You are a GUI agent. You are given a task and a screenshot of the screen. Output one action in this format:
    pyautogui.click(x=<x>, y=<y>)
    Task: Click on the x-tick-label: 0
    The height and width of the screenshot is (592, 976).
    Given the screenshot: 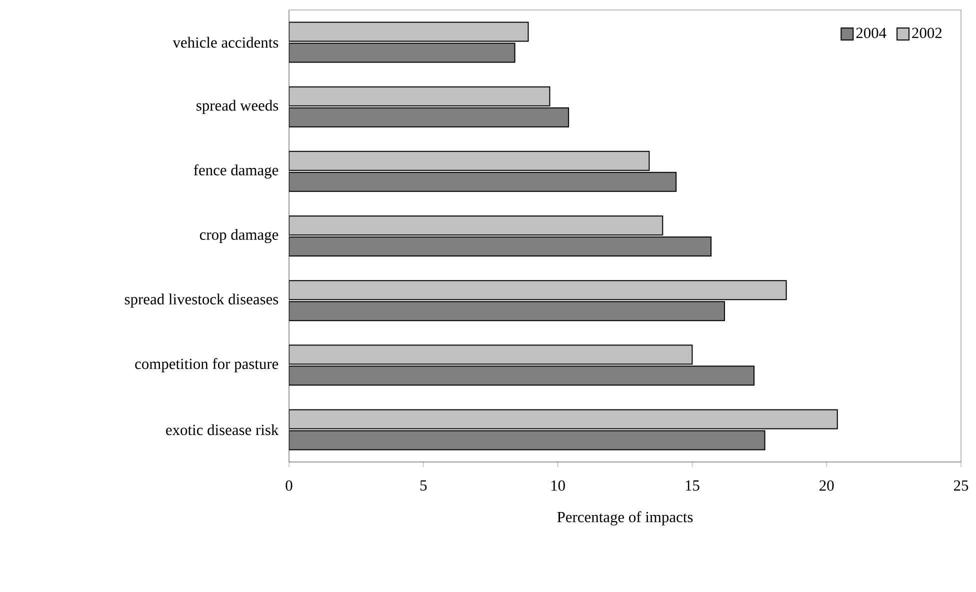 What is the action you would take?
    pyautogui.click(x=289, y=485)
    